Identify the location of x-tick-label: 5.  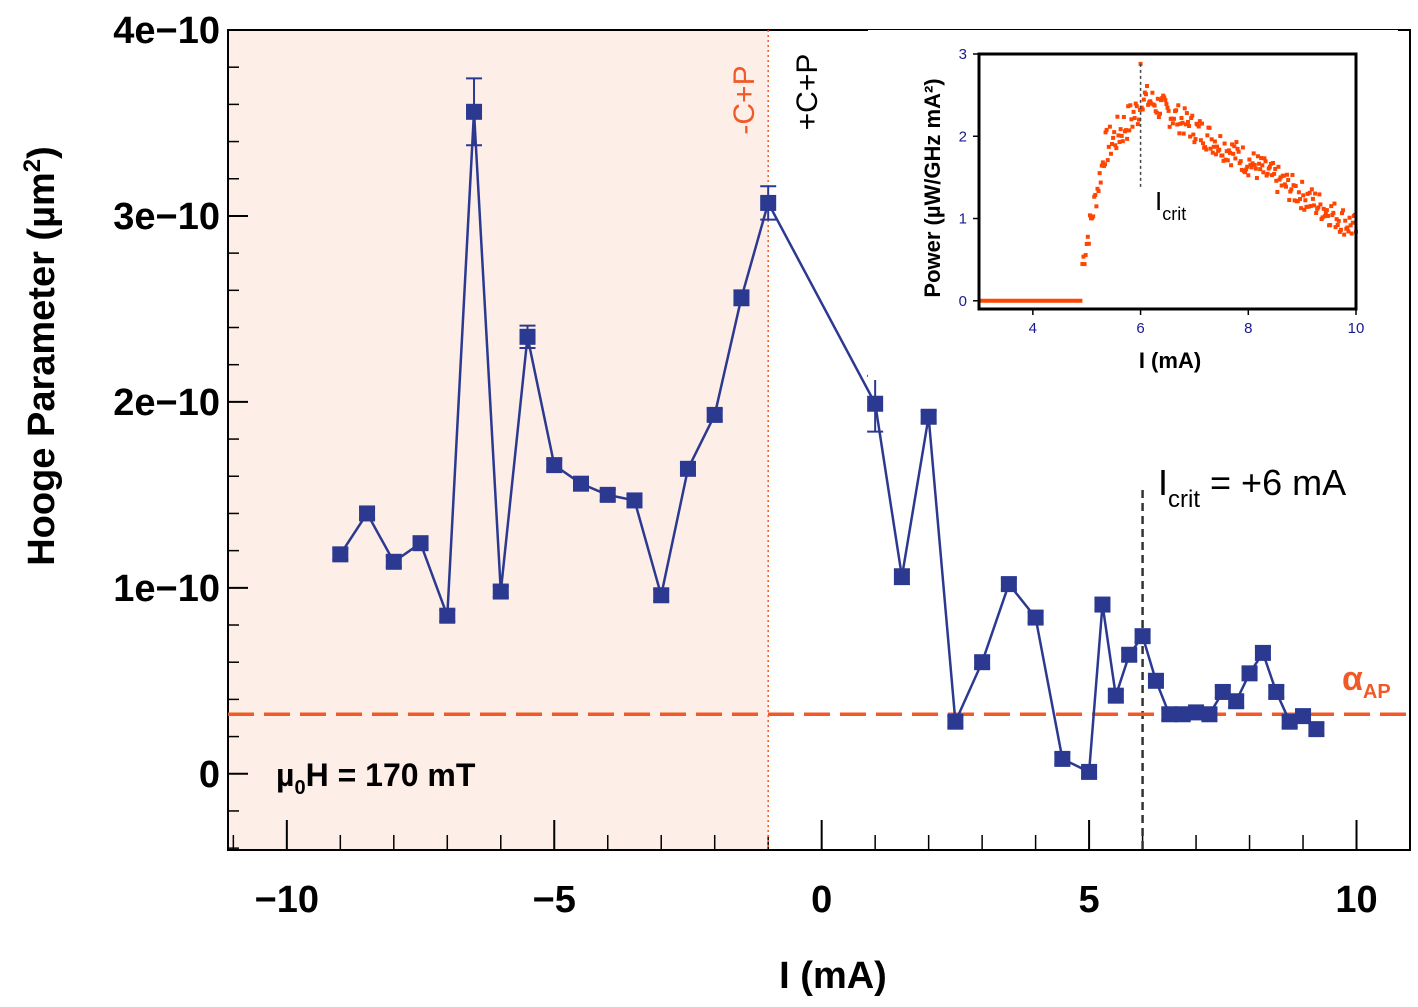
(1089, 900).